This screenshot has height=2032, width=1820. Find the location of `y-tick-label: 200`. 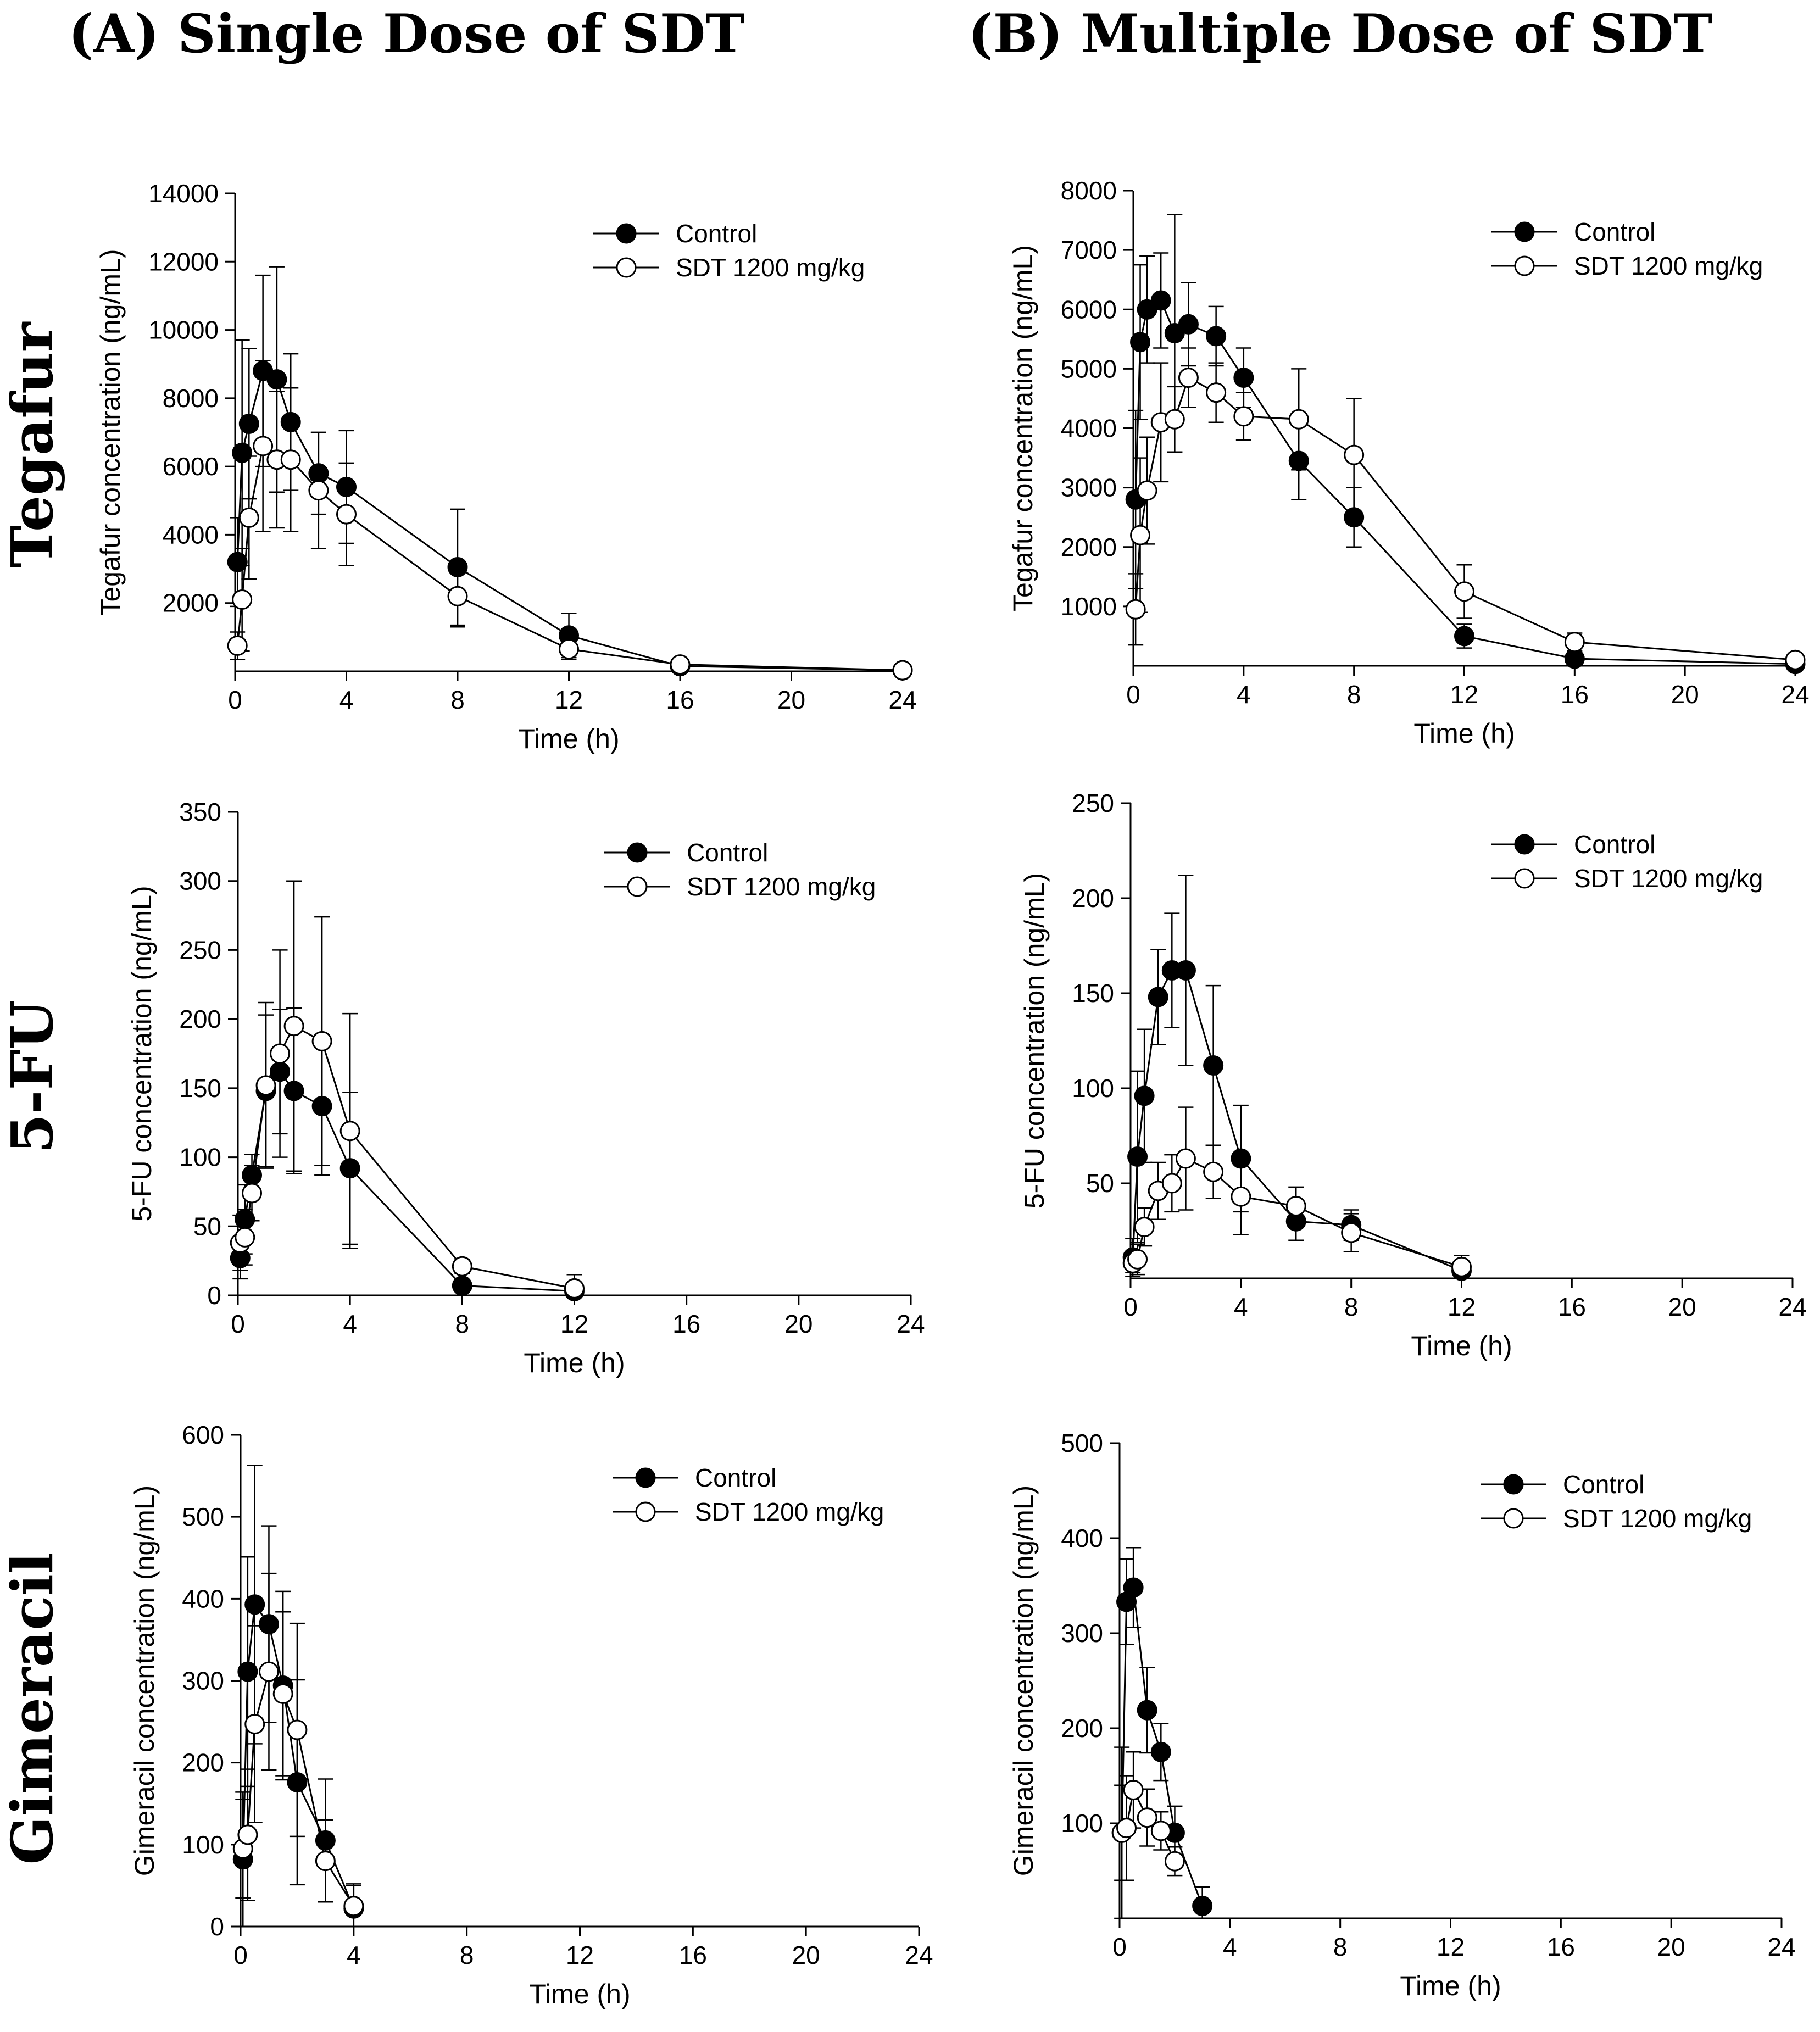

y-tick-label: 200 is located at coordinates (203, 1763).